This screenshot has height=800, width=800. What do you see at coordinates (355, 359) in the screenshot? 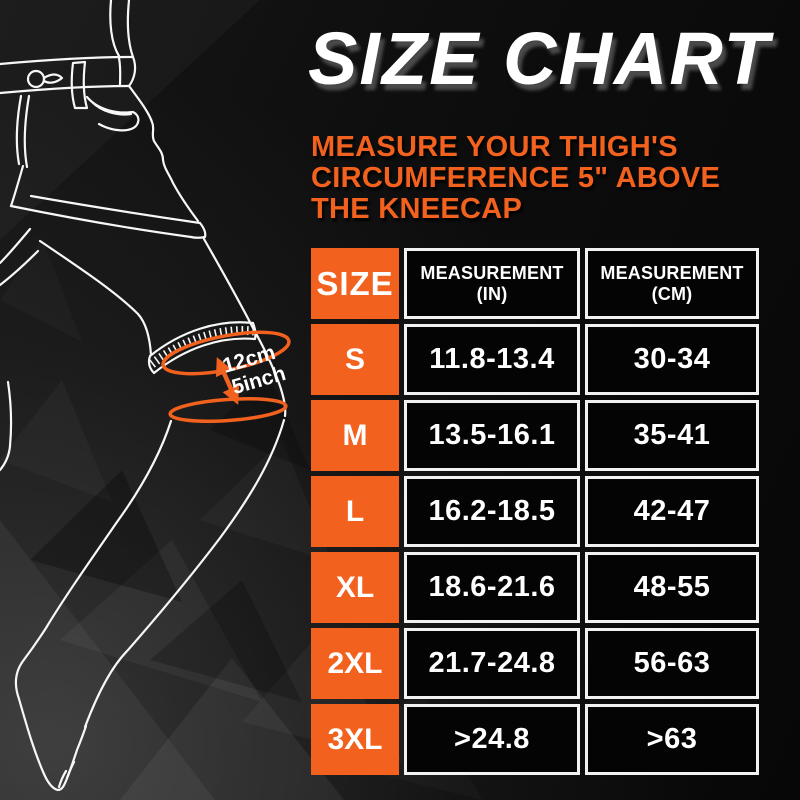
I see `size-label-s: S` at bounding box center [355, 359].